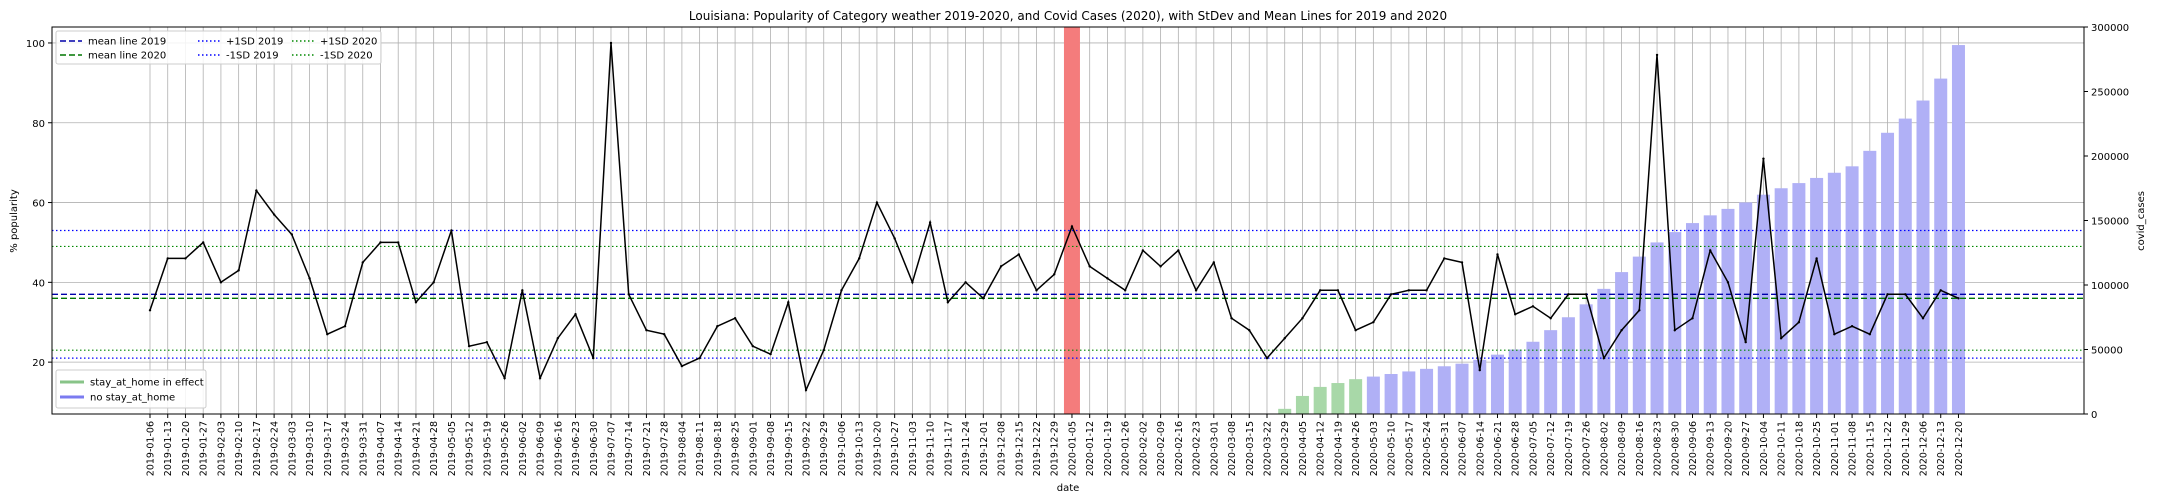 Image resolution: width=2160 pixels, height=504 pixels. What do you see at coordinates (221, 448) in the screenshot?
I see `x-tick-label: 2019-02-03` at bounding box center [221, 448].